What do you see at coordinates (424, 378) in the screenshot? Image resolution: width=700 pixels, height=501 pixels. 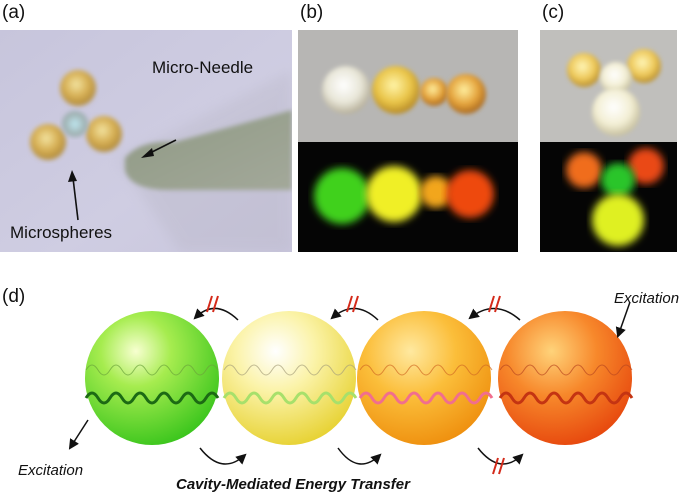 I see `sphere-orange` at bounding box center [424, 378].